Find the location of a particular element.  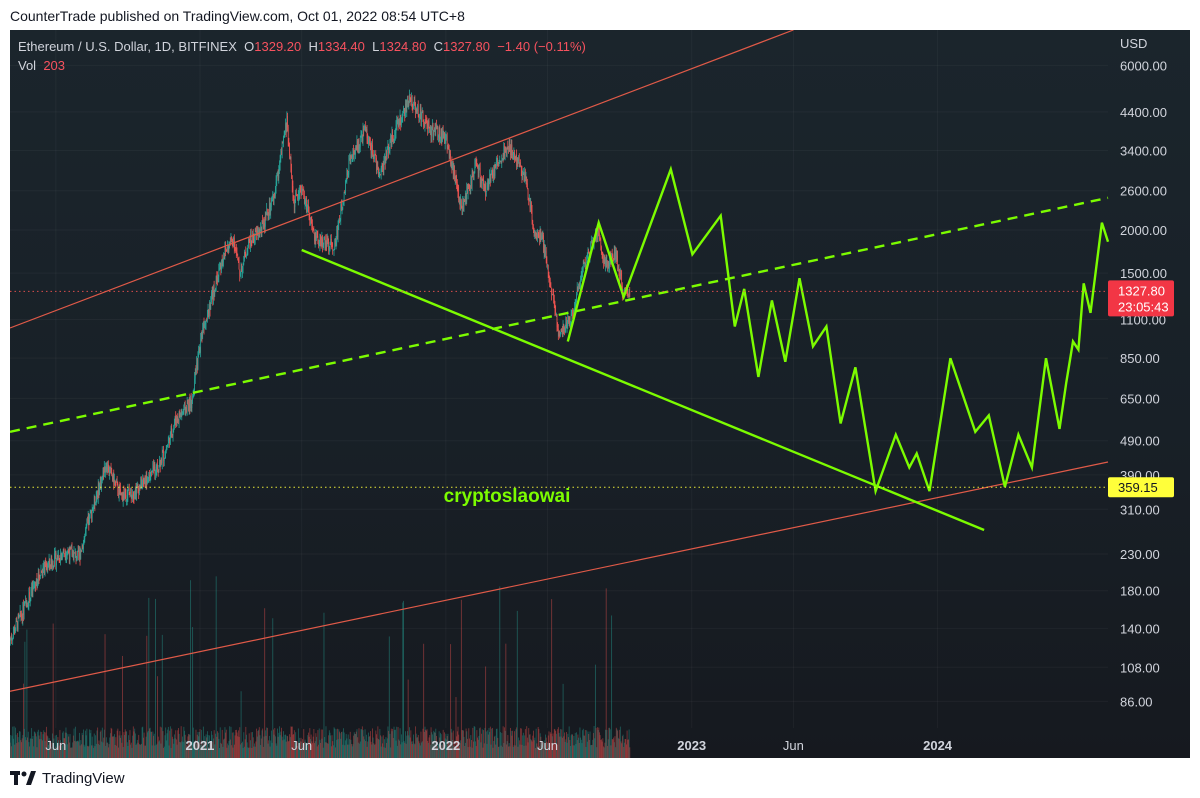

time-tick-label: 2023 is located at coordinates (691, 745).